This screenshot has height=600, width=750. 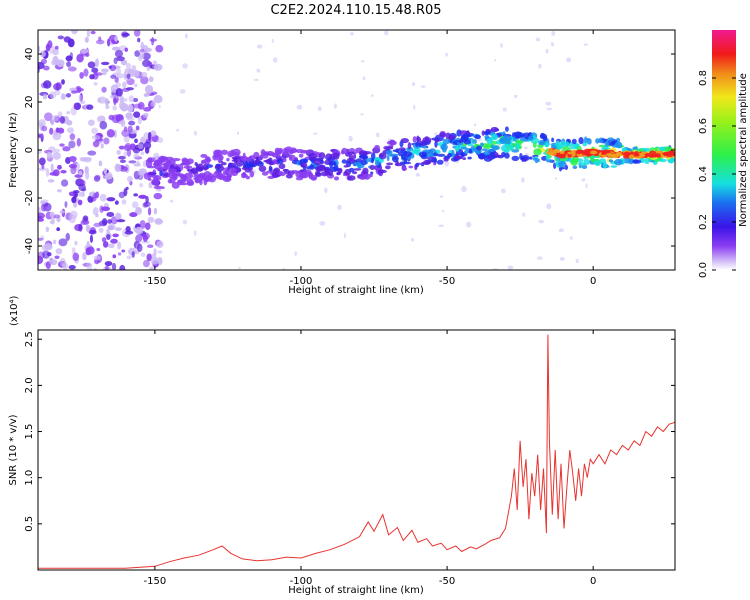 What do you see at coordinates (29, 339) in the screenshot?
I see `snr-ytick-label: 2.5` at bounding box center [29, 339].